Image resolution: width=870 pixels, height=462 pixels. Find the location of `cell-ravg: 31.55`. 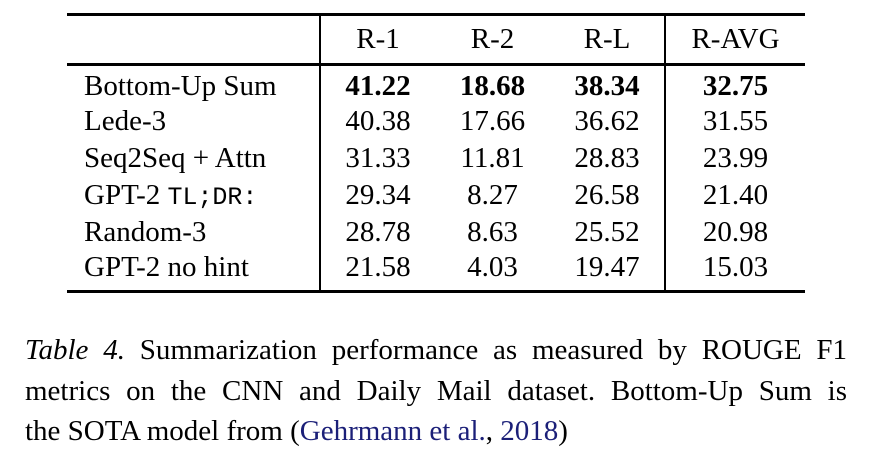

cell-ravg: 31.55 is located at coordinates (734, 121).